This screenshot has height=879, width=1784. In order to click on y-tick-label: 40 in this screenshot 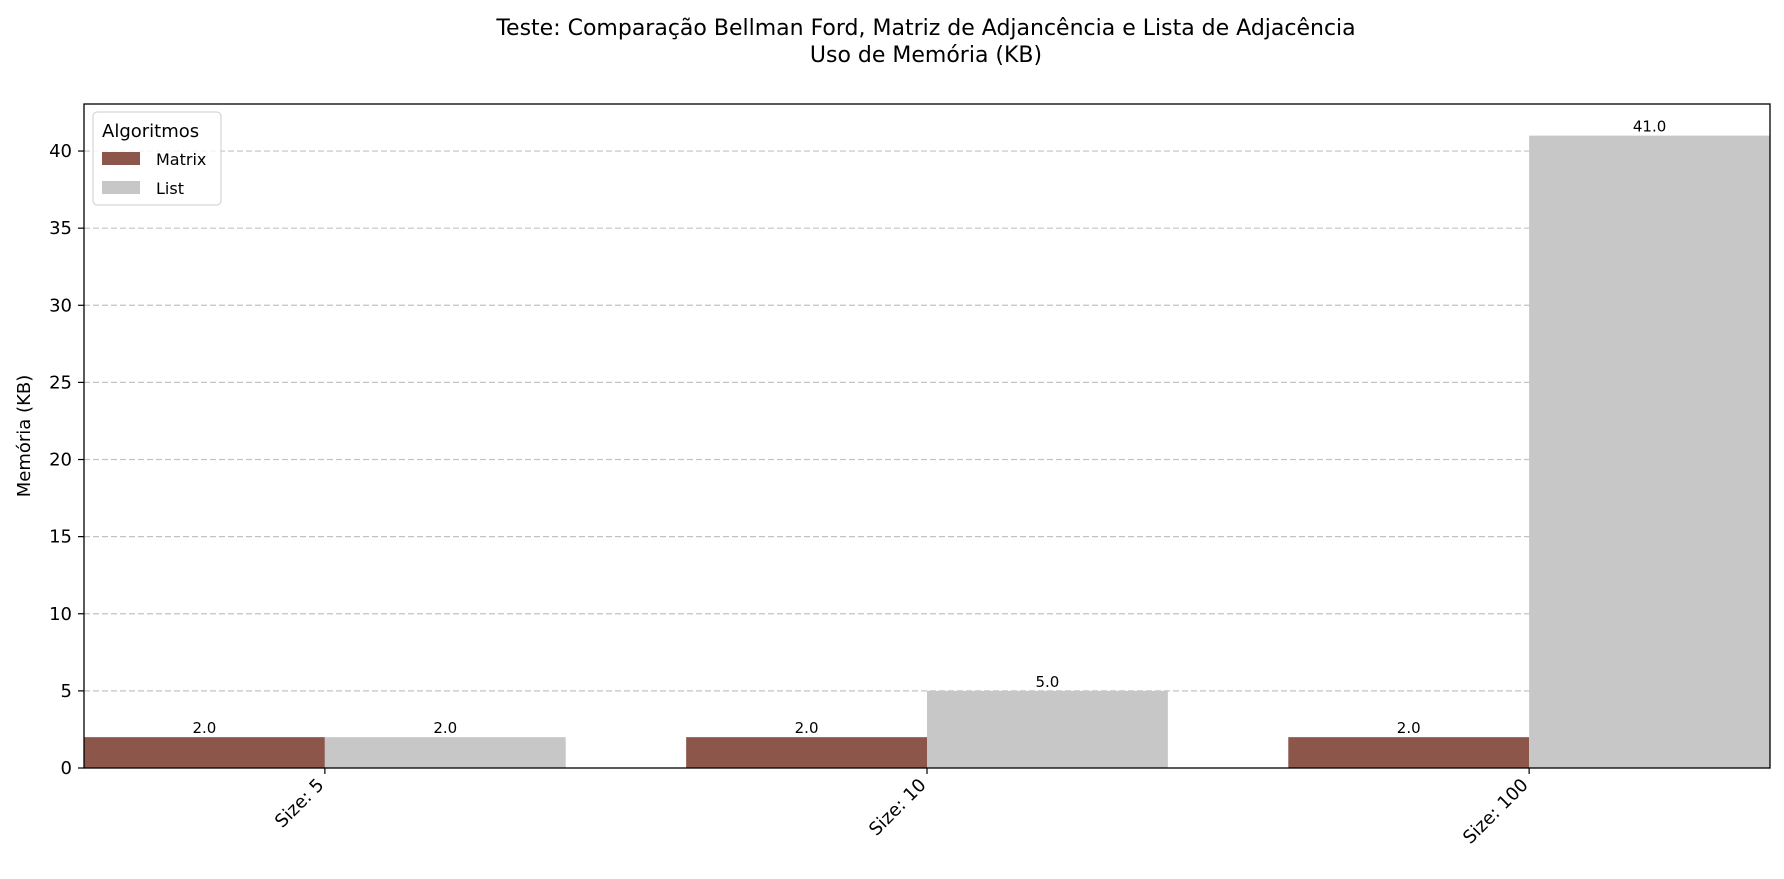, I will do `click(60, 151)`.